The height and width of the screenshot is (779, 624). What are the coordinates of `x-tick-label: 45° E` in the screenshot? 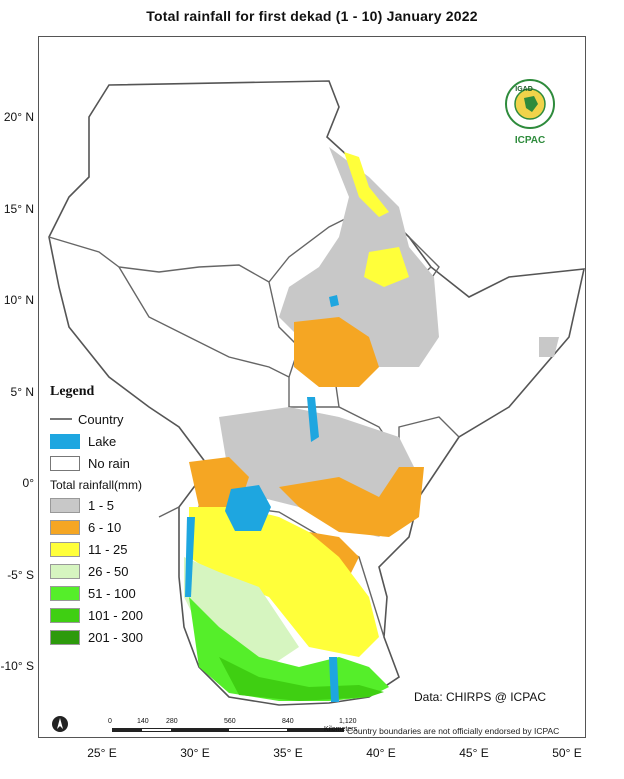 It's located at (474, 753).